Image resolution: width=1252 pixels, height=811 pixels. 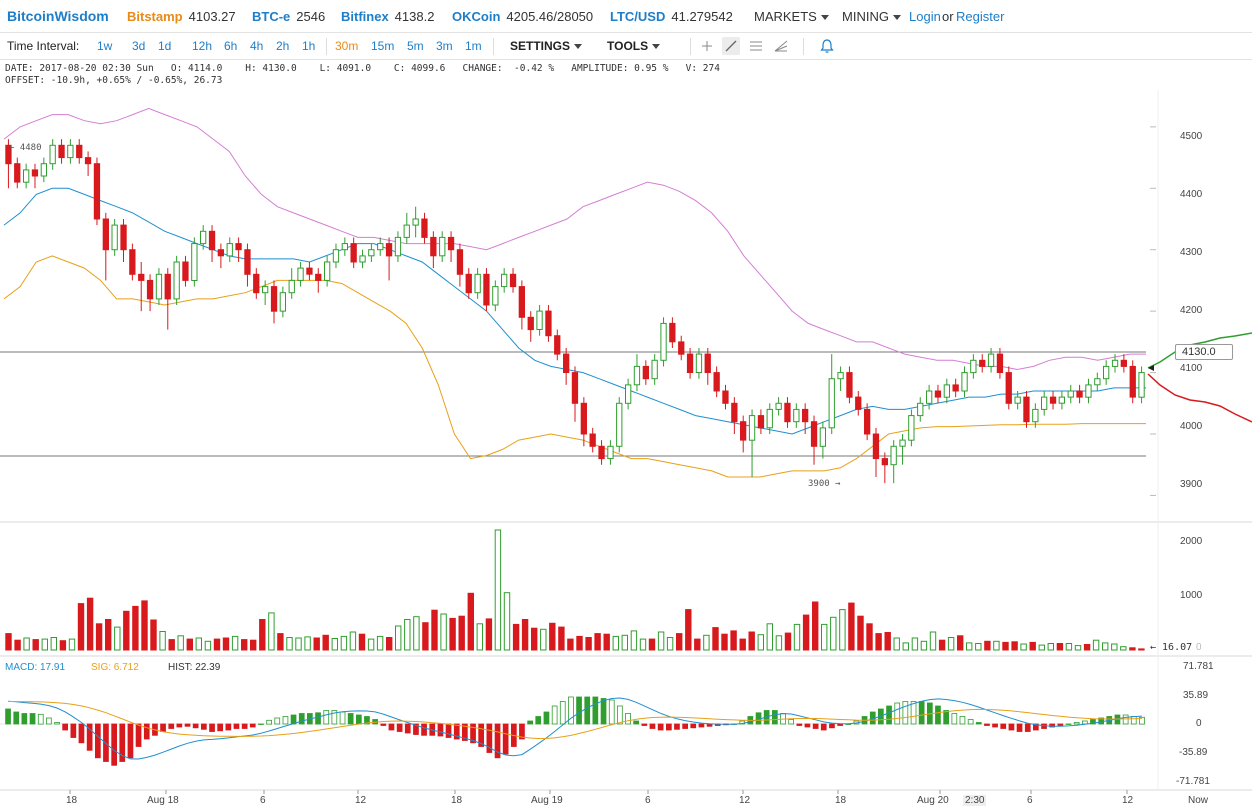 I want to click on tools-menu: TOOLS, so click(x=634, y=46).